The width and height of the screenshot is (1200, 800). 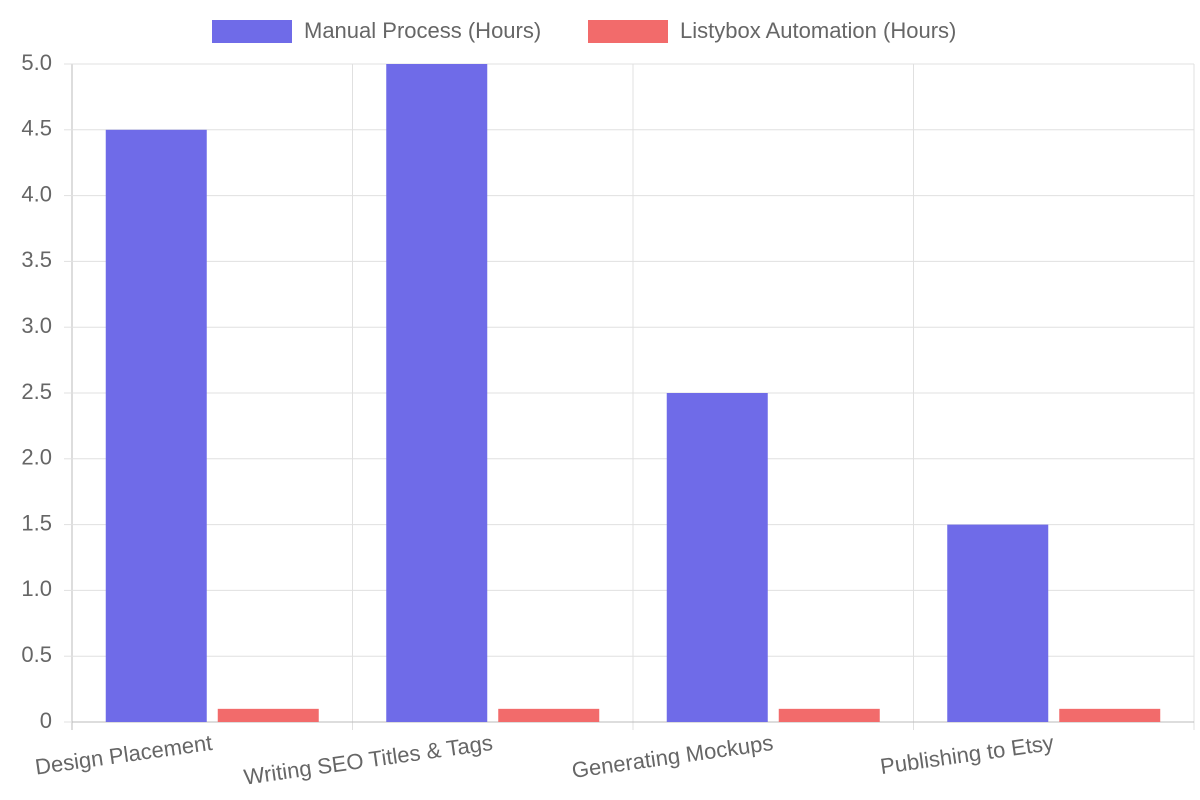 I want to click on y-tick-label: 4.0, so click(x=36, y=193).